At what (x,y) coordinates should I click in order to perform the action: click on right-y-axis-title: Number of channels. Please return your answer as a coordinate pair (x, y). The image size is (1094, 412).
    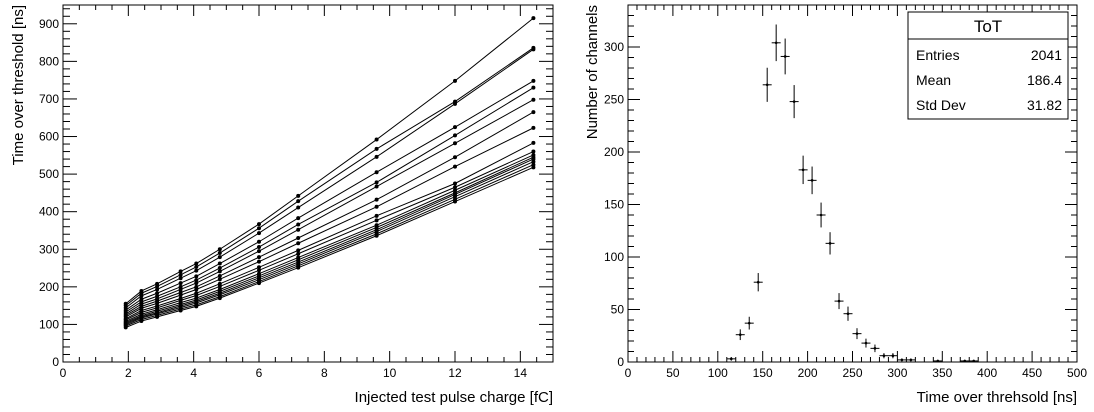
    Looking at the image, I should click on (592, 72).